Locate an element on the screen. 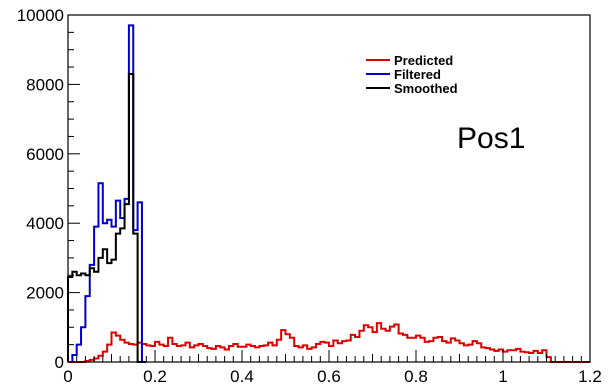 Image resolution: width=608 pixels, height=386 pixels. x-tick-label: 1 is located at coordinates (502, 376).